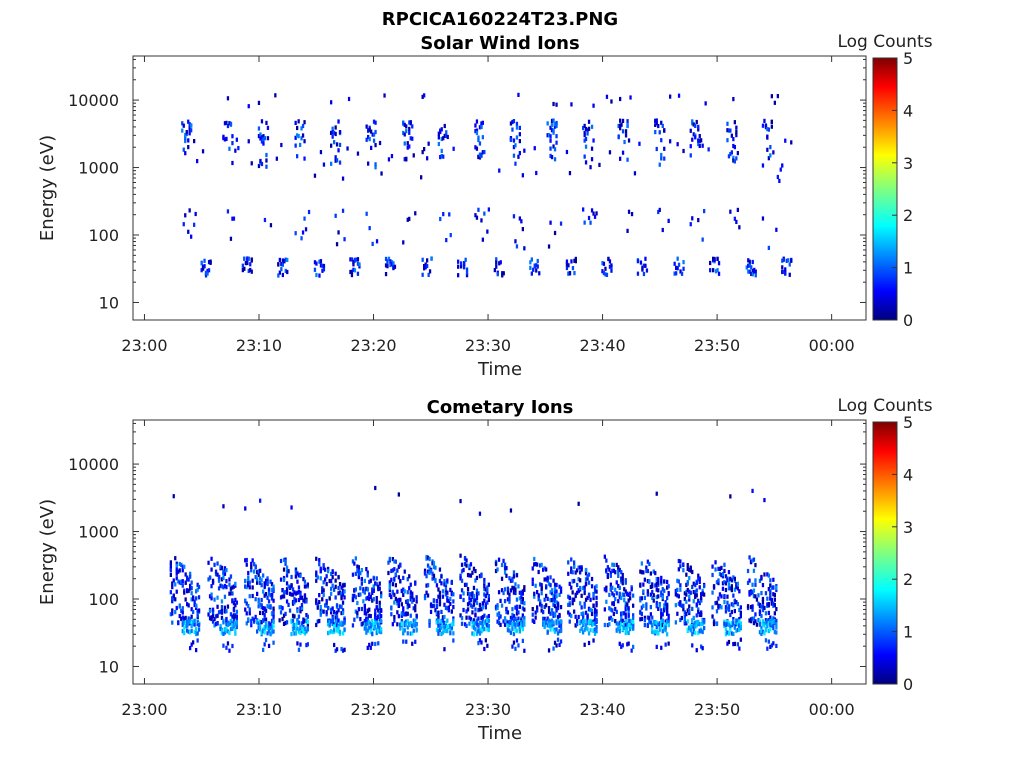 Image resolution: width=1024 pixels, height=768 pixels. What do you see at coordinates (884, 42) in the screenshot?
I see `colorbar-label: Log Counts` at bounding box center [884, 42].